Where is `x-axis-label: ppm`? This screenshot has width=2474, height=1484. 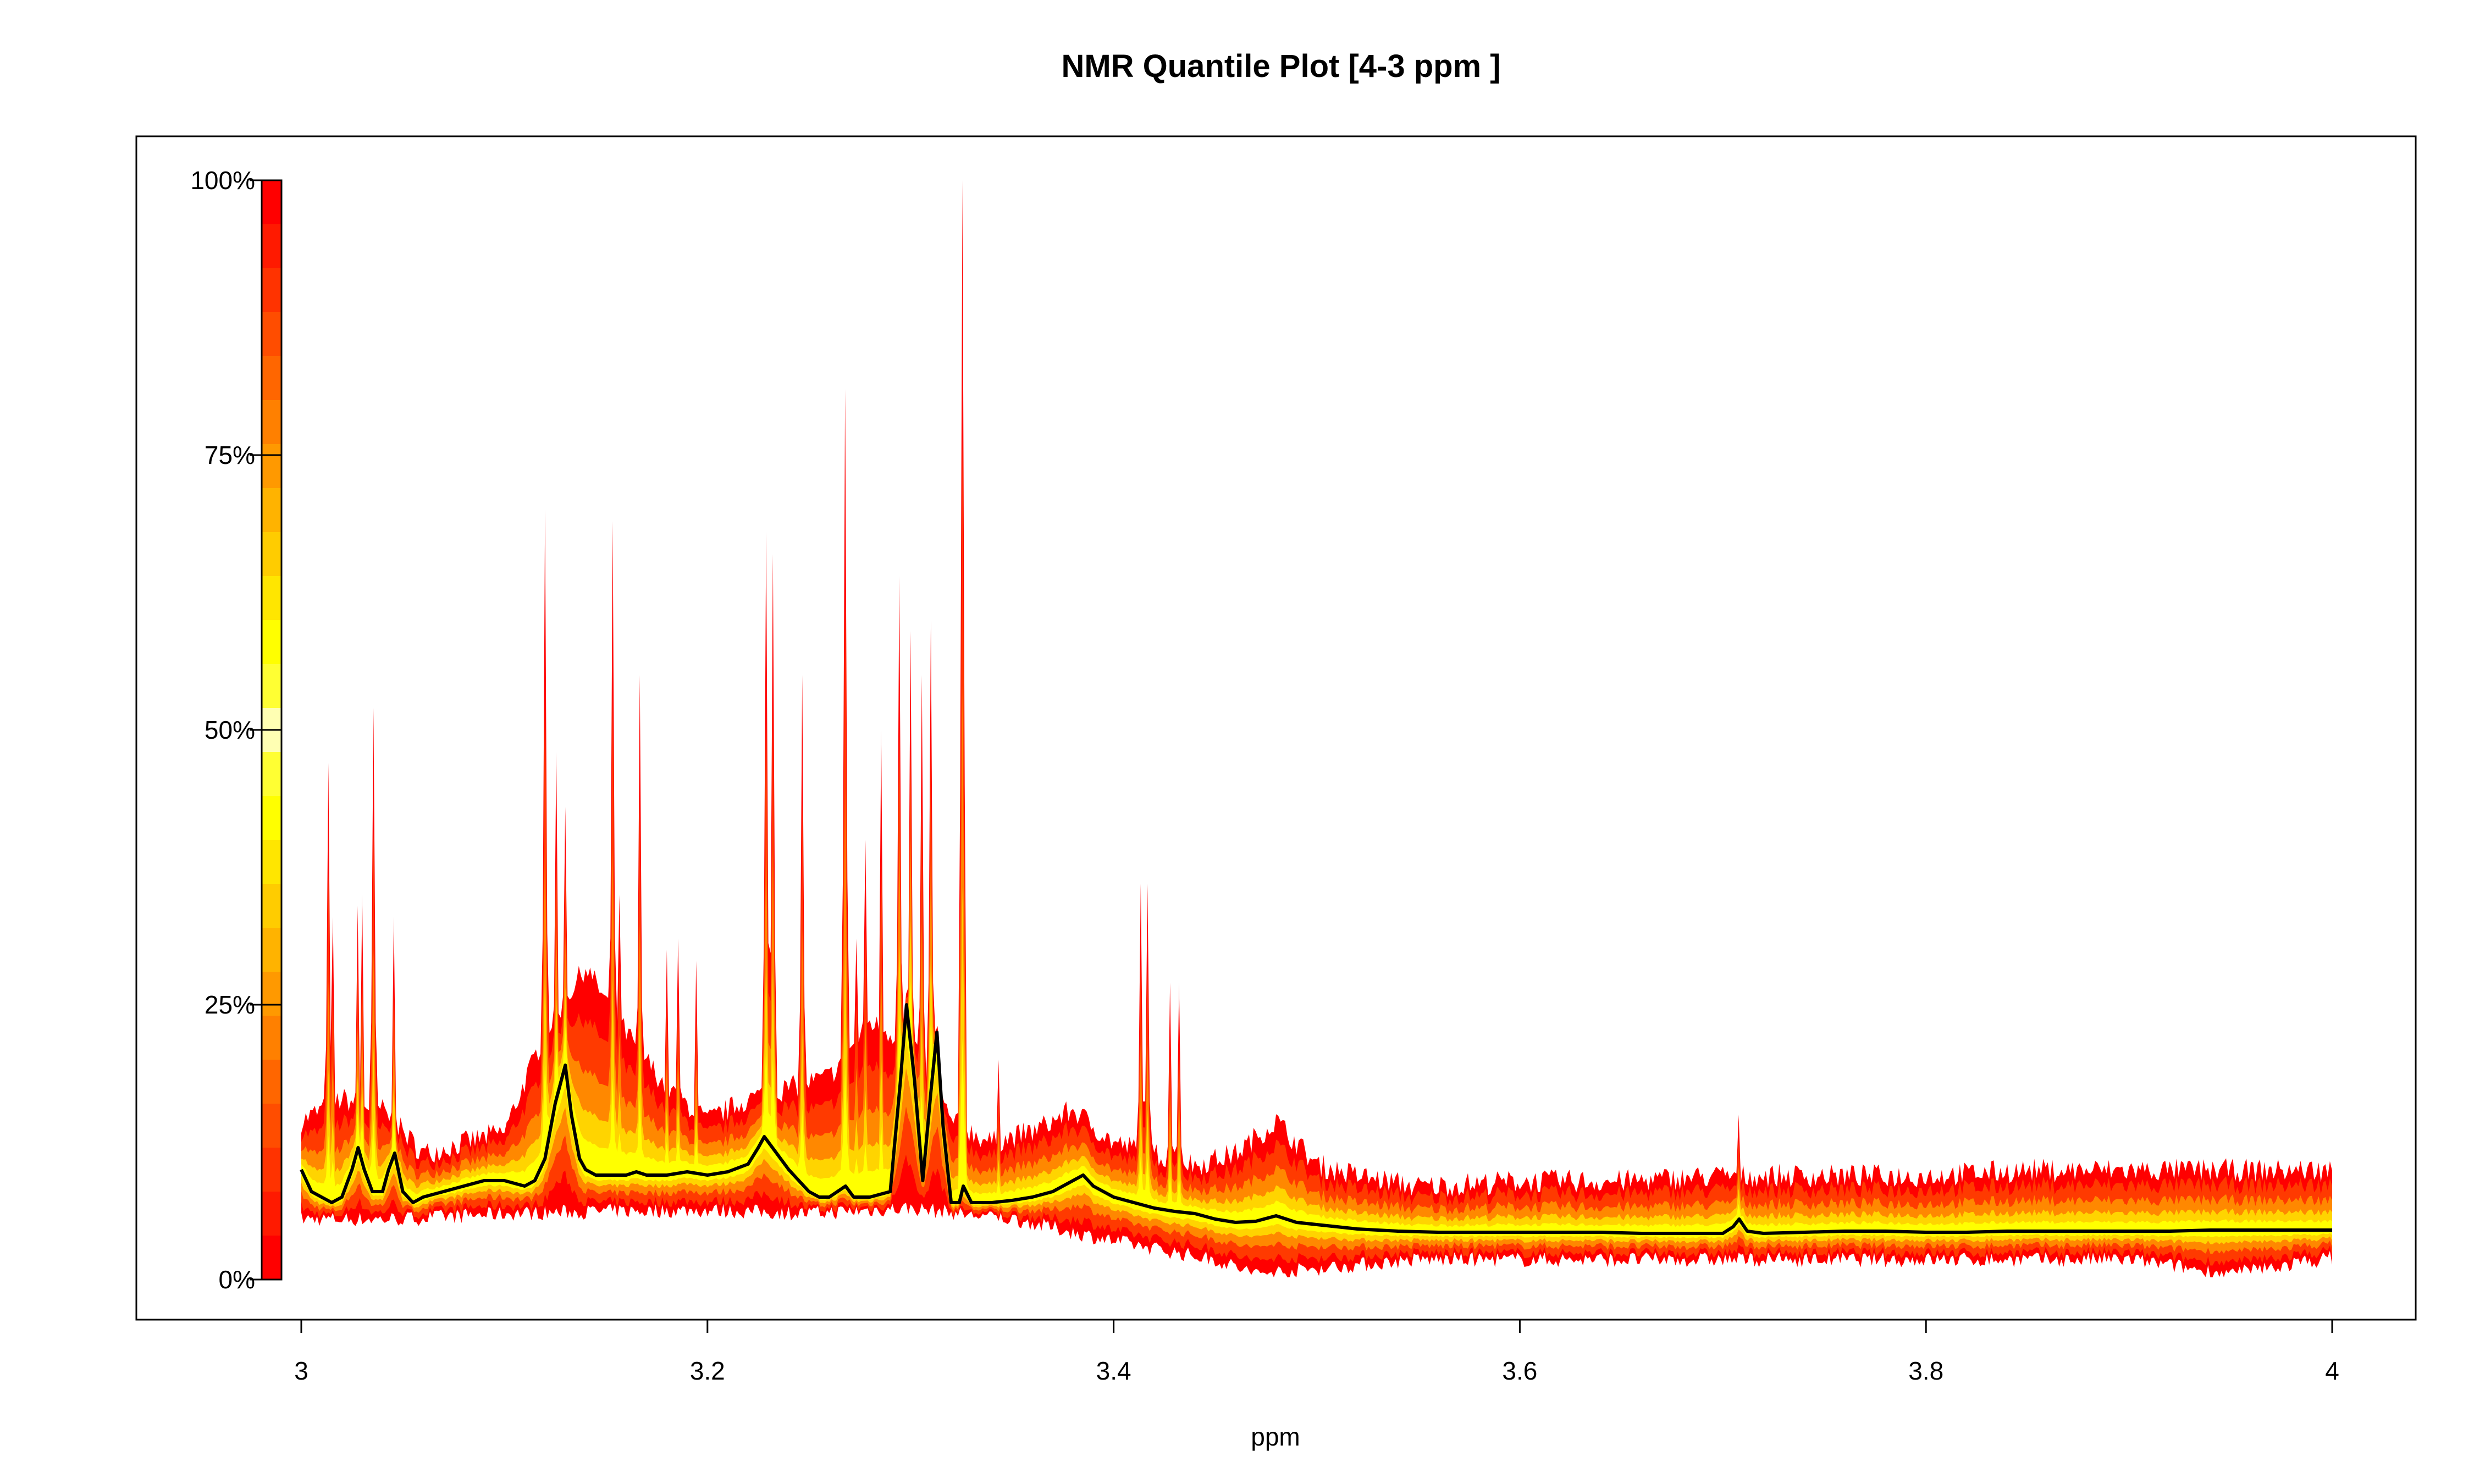
x-axis-label: ppm is located at coordinates (1275, 1436).